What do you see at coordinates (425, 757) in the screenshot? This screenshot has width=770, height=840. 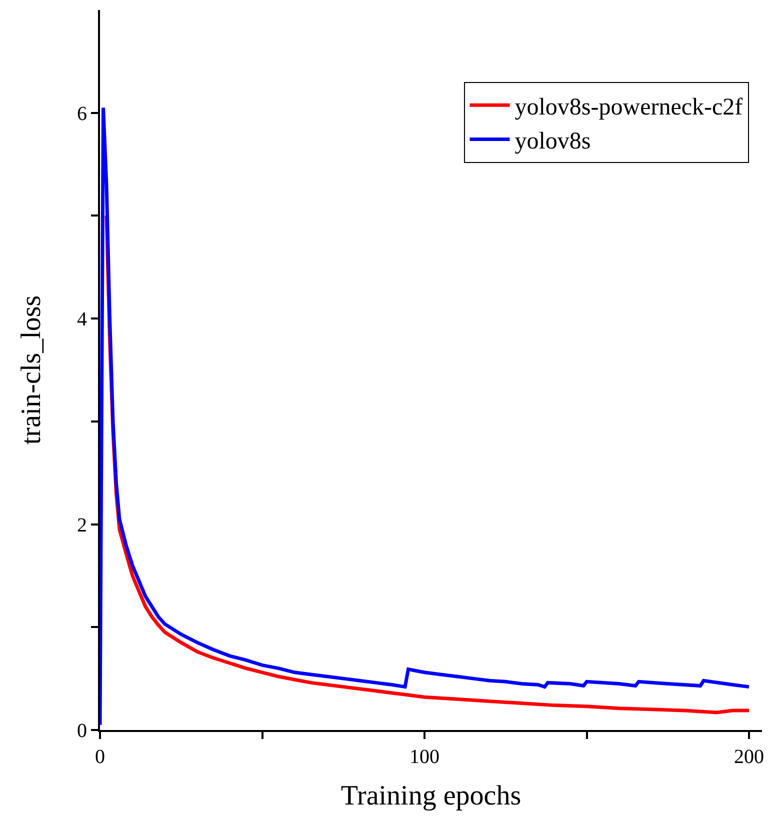 I see `x-tick-label: 100` at bounding box center [425, 757].